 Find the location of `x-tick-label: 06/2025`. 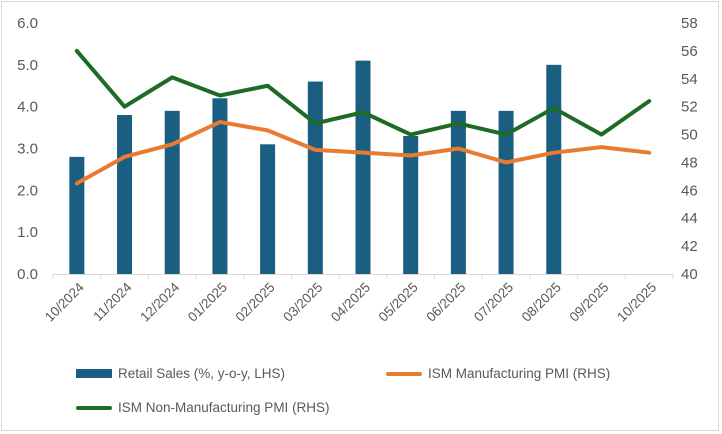

x-tick-label: 06/2025 is located at coordinates (445, 302).